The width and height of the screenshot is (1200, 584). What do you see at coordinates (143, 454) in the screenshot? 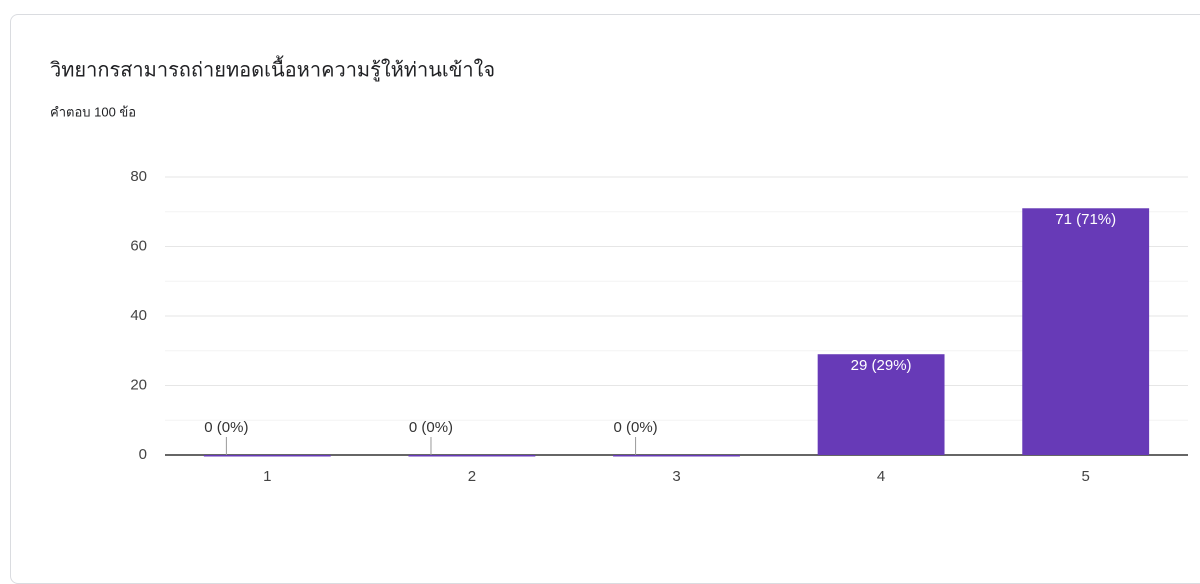
I see `y-tick-label: 0` at bounding box center [143, 454].